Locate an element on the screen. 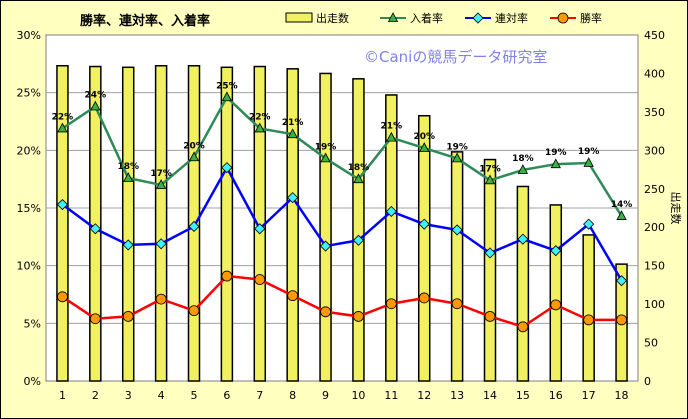 The height and width of the screenshot is (419, 688). y-left-tick-label: 5% is located at coordinates (32, 323).